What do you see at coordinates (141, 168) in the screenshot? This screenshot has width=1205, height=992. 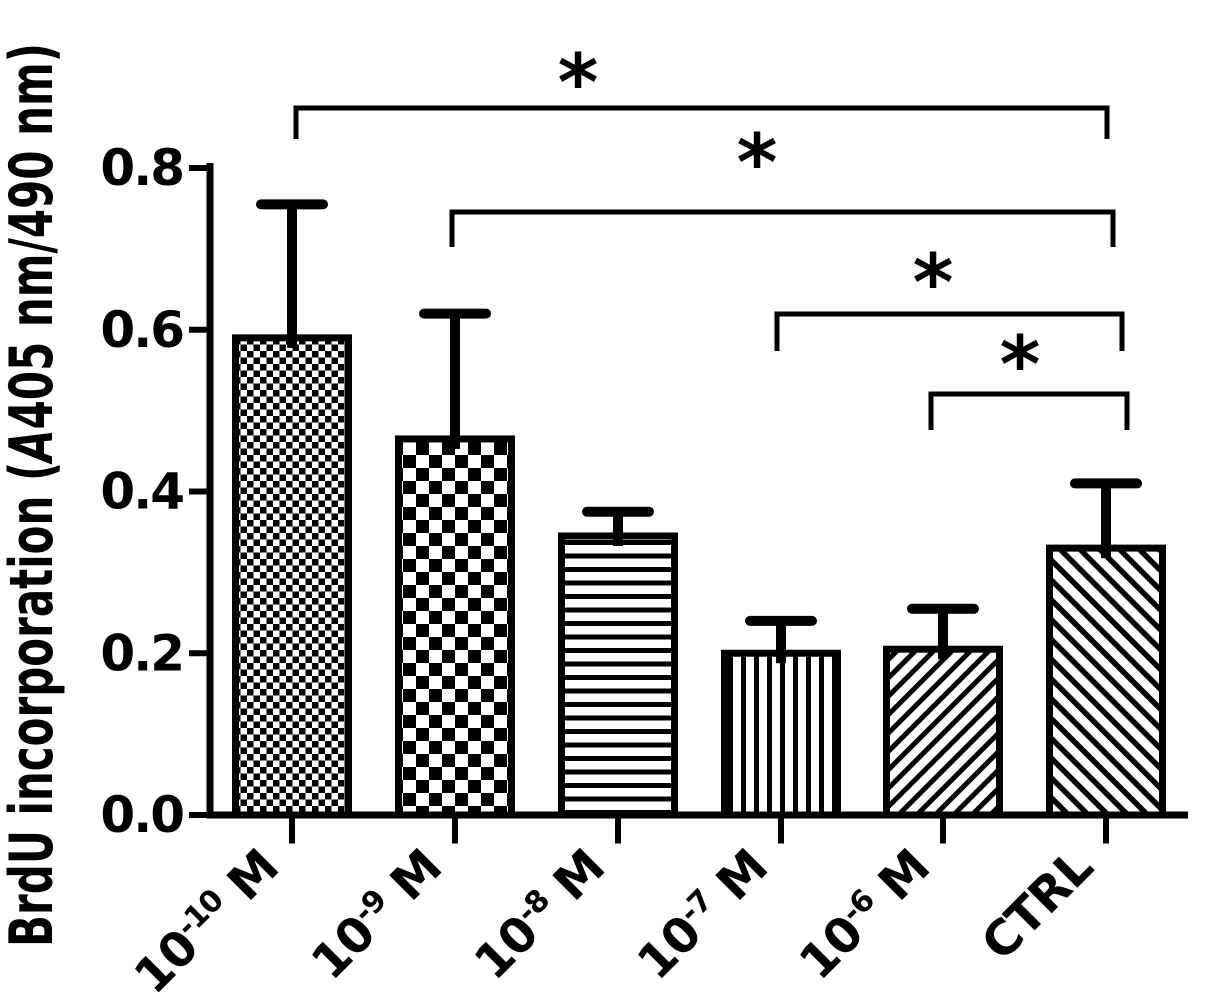 I see `y-tick-label-4: 0.8` at bounding box center [141, 168].